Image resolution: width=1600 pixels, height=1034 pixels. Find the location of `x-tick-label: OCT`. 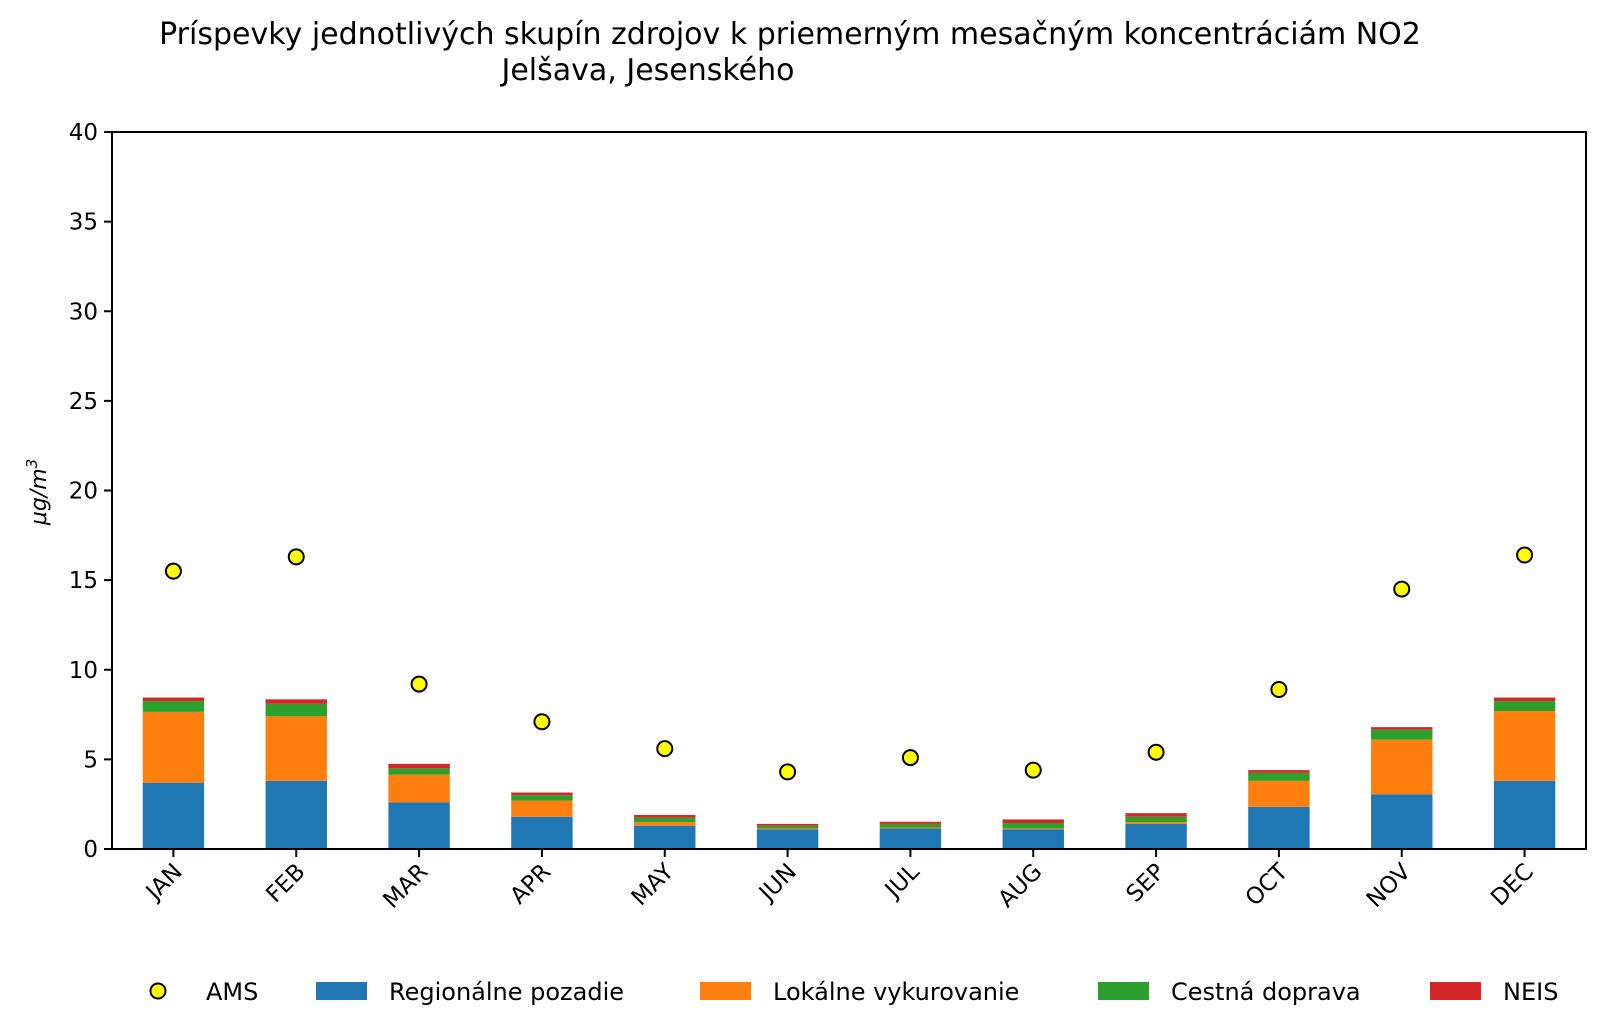

x-tick-label: OCT is located at coordinates (1267, 884).